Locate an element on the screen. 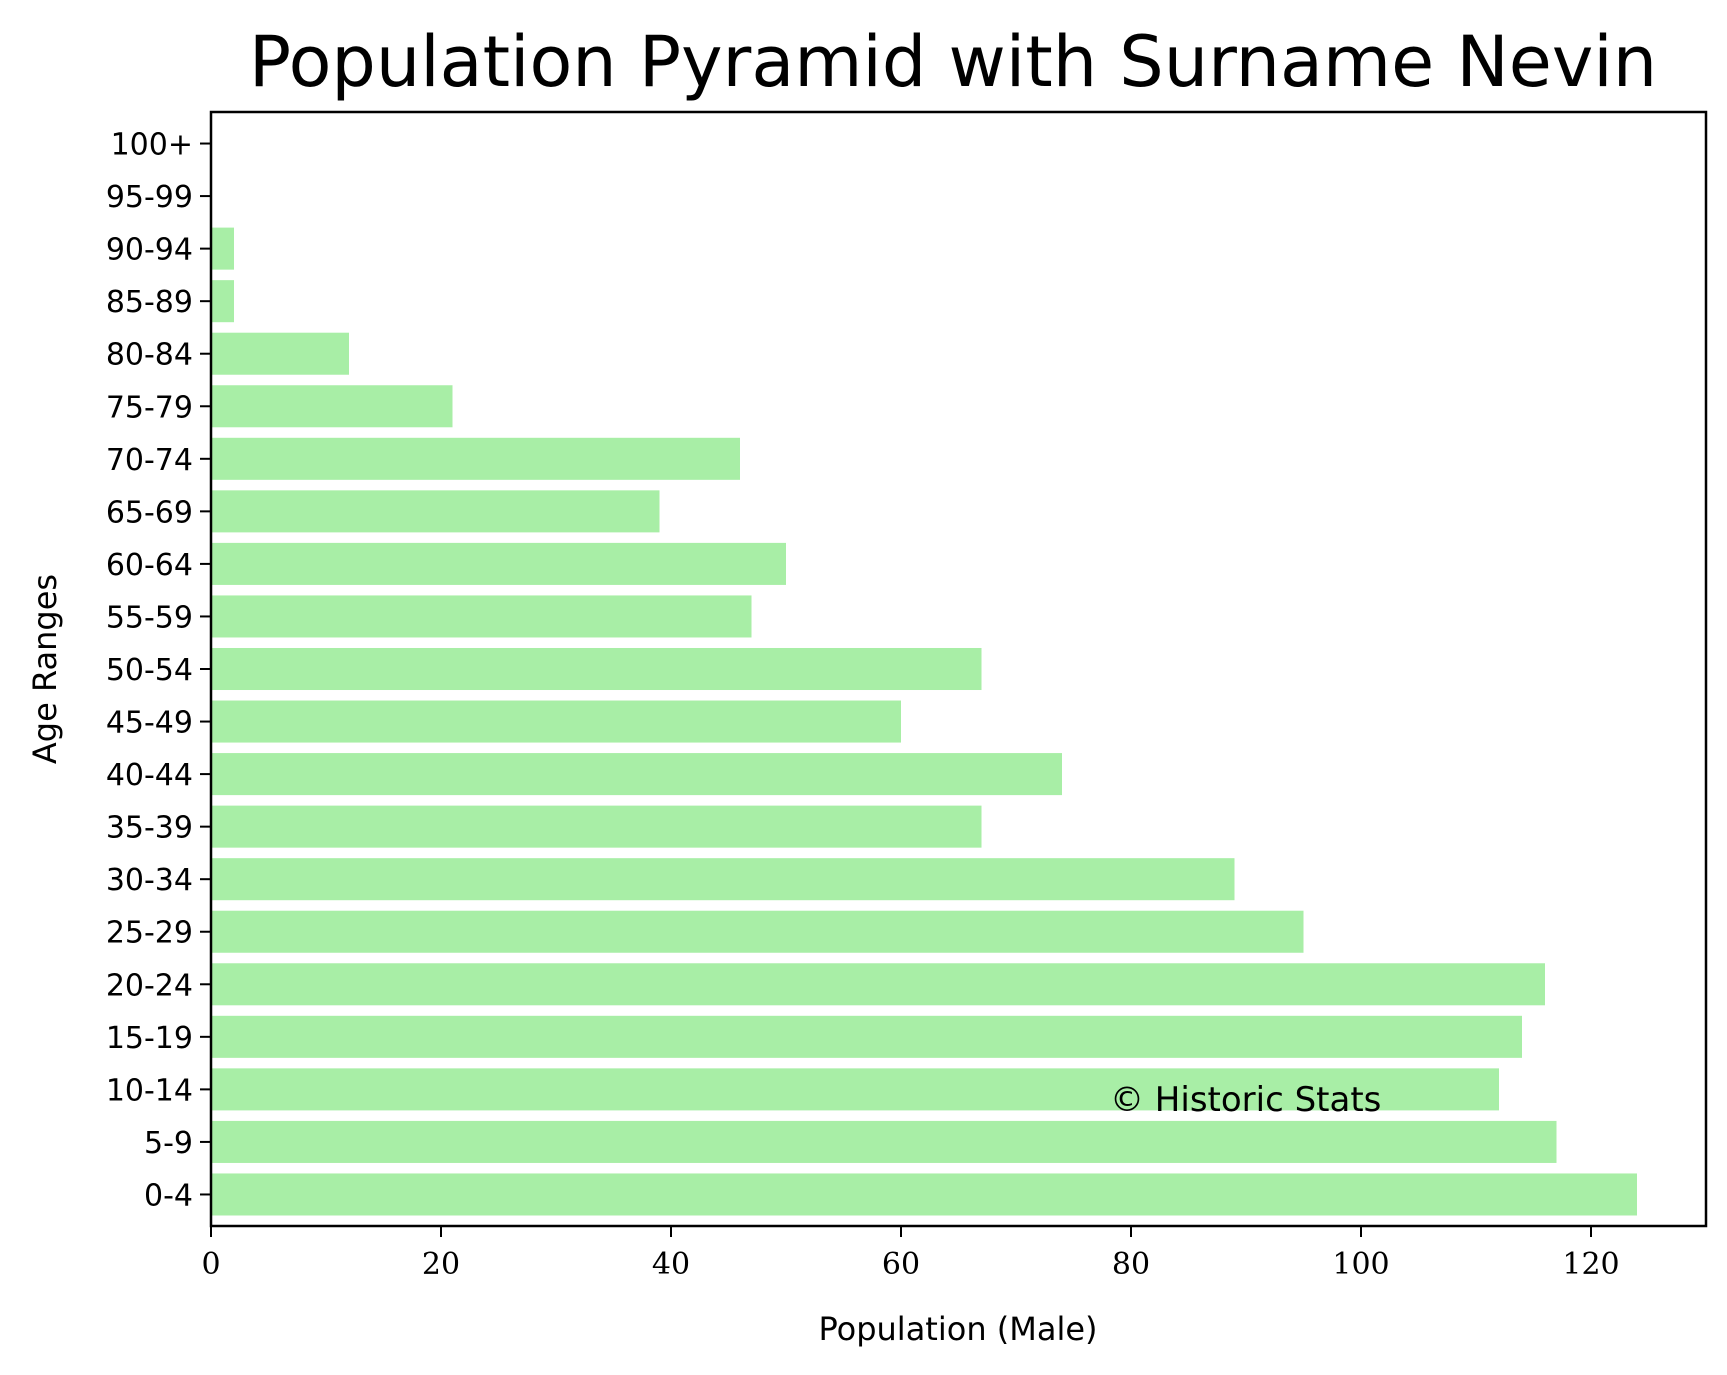 The image size is (1727, 1375). x-tick-label: 20 is located at coordinates (441, 1264).